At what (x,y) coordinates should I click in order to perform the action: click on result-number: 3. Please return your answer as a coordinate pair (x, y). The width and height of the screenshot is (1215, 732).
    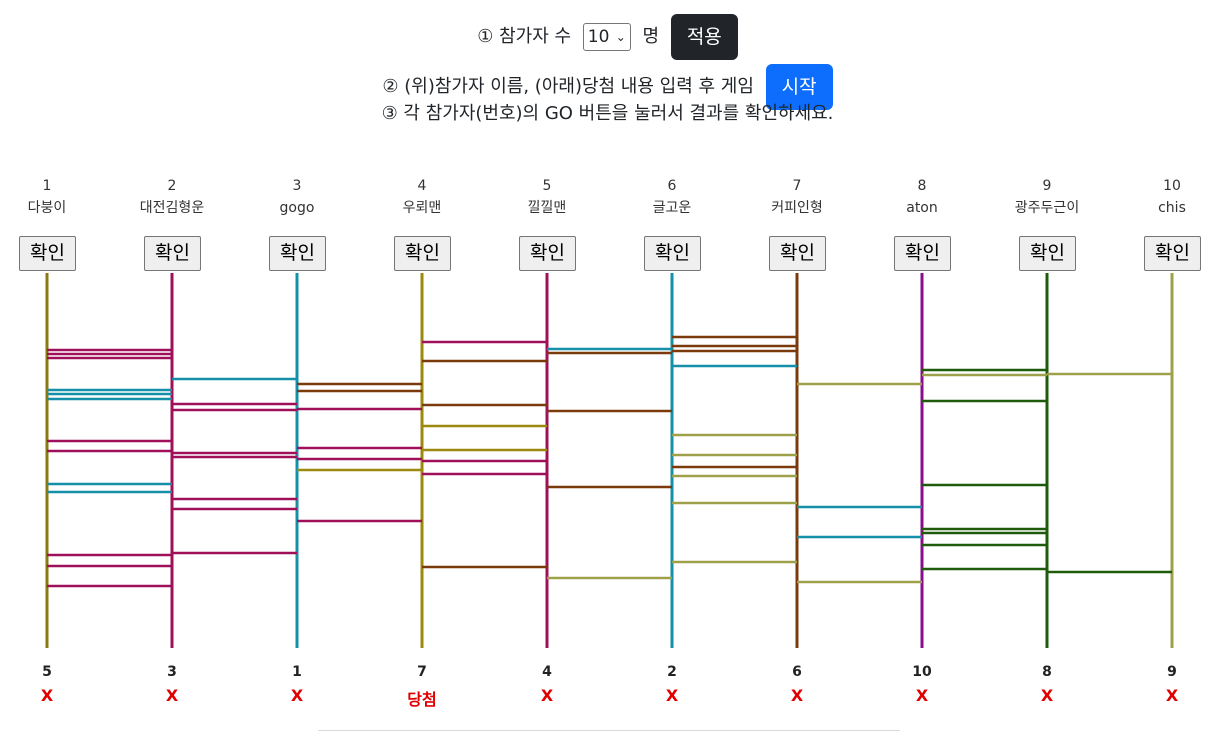
    Looking at the image, I should click on (172, 672).